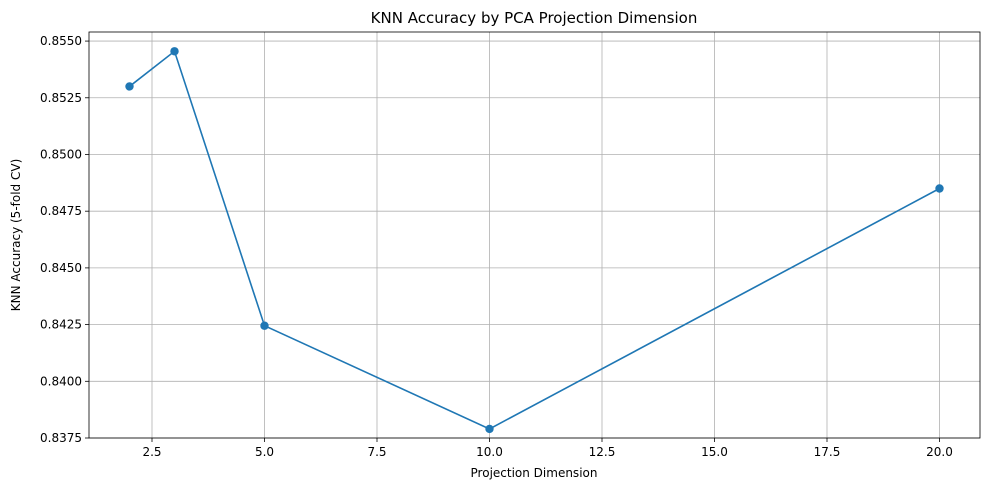  What do you see at coordinates (264, 452) in the screenshot?
I see `x-tick-label: 5.0` at bounding box center [264, 452].